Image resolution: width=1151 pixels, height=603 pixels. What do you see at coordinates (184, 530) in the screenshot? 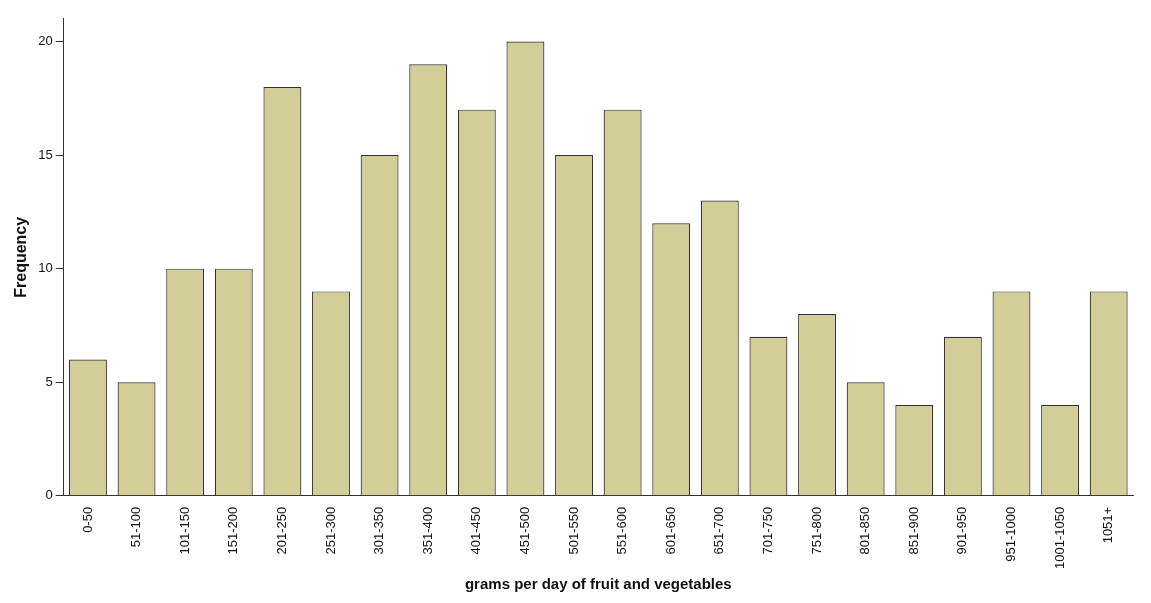
I see `x-tick-label: 101-150` at bounding box center [184, 530].